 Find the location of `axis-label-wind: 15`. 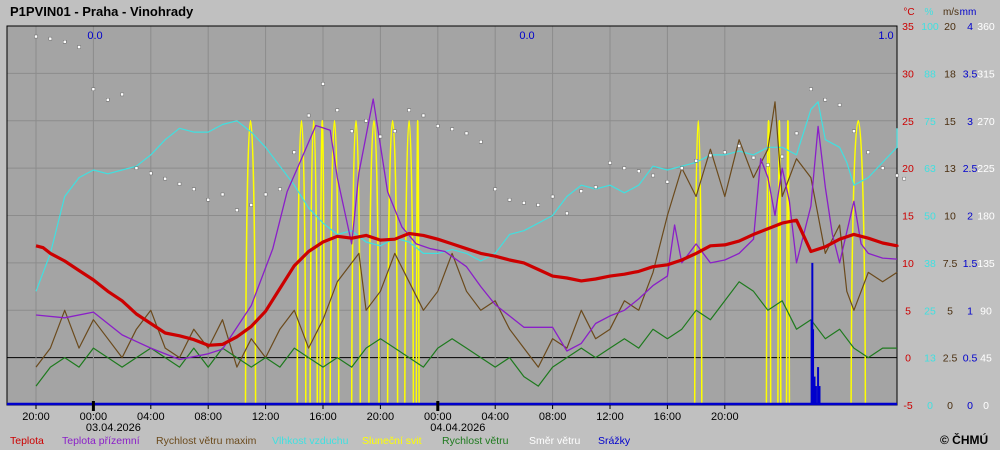

axis-label-wind: 15 is located at coordinates (950, 122).